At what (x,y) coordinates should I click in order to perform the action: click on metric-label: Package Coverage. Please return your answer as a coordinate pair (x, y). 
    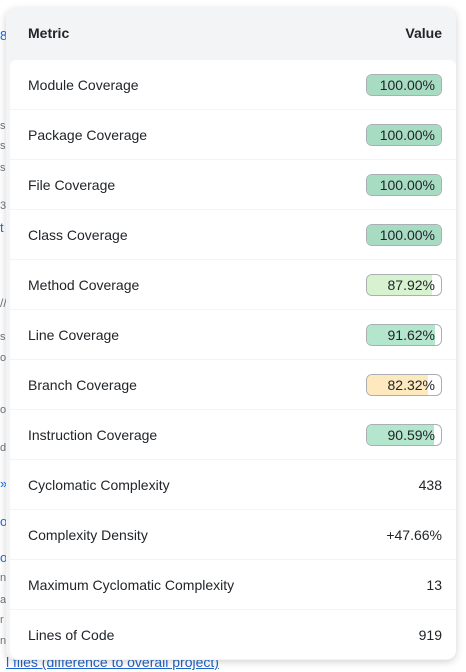
    Looking at the image, I should click on (88, 134).